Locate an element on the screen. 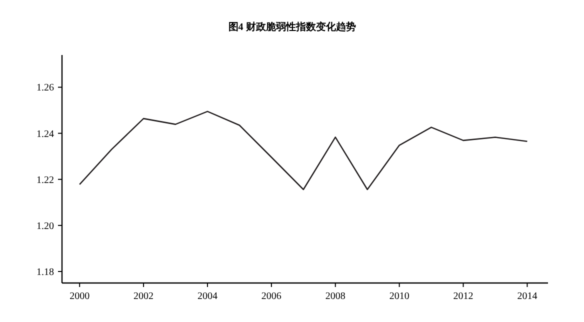 This screenshot has width=584, height=322. x-tick-label: 2012 is located at coordinates (463, 296).